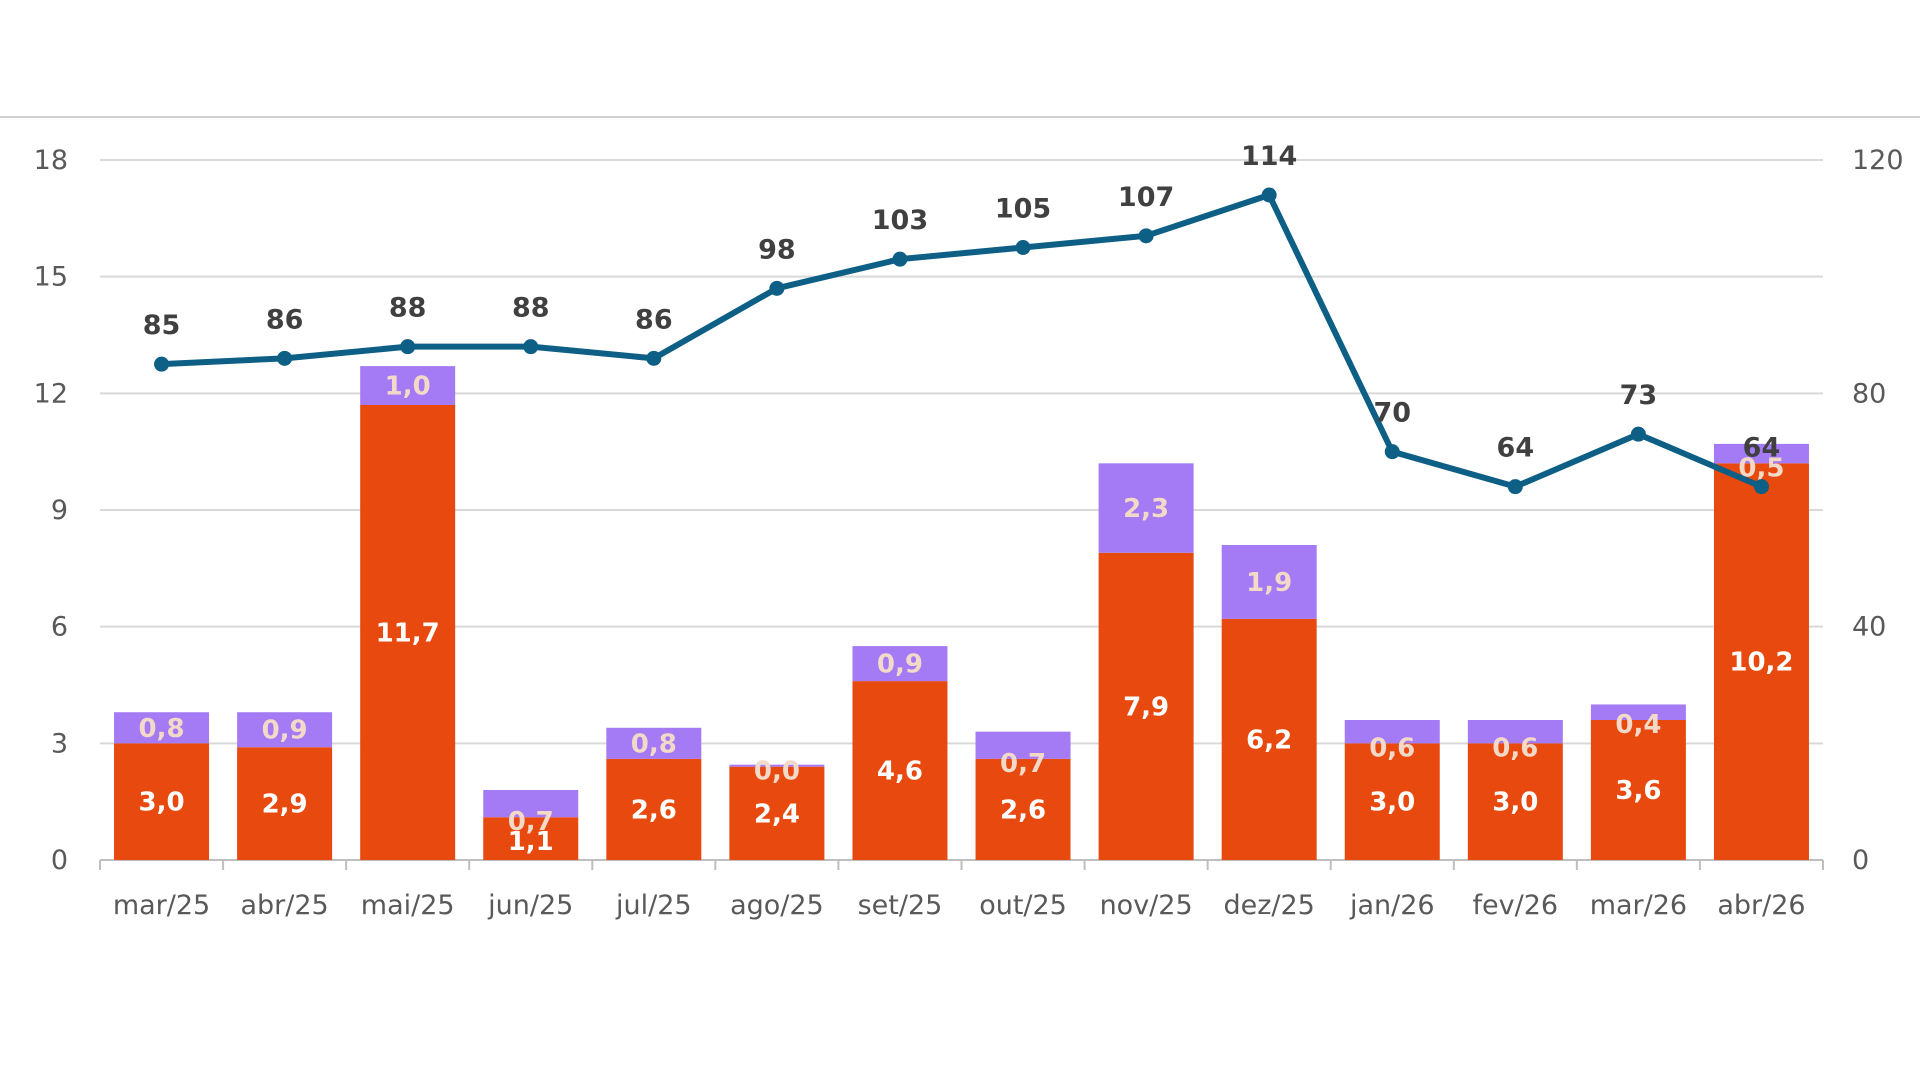 Image resolution: width=1920 pixels, height=1080 pixels. I want to click on bar-value-label: 1,9, so click(1269, 583).